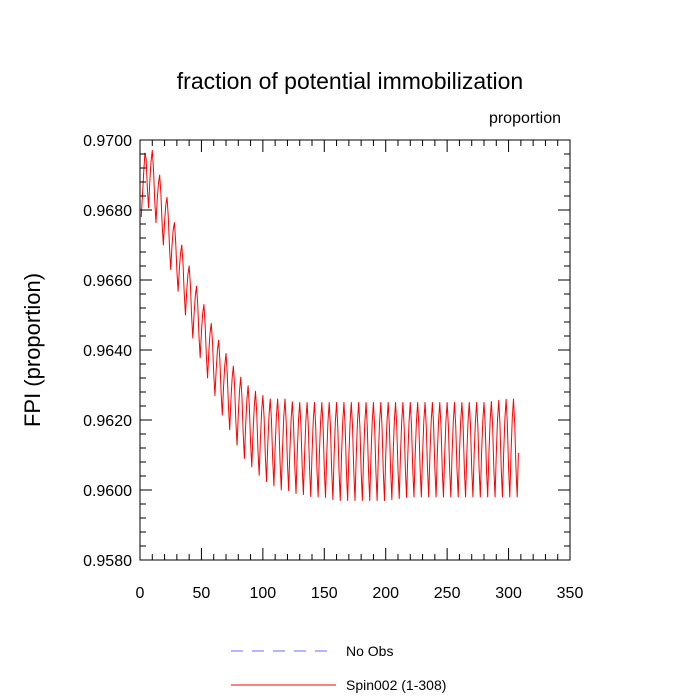 This screenshot has height=700, width=700. Describe the element at coordinates (107, 211) in the screenshot. I see `y-tick-label: 0.9680` at that location.